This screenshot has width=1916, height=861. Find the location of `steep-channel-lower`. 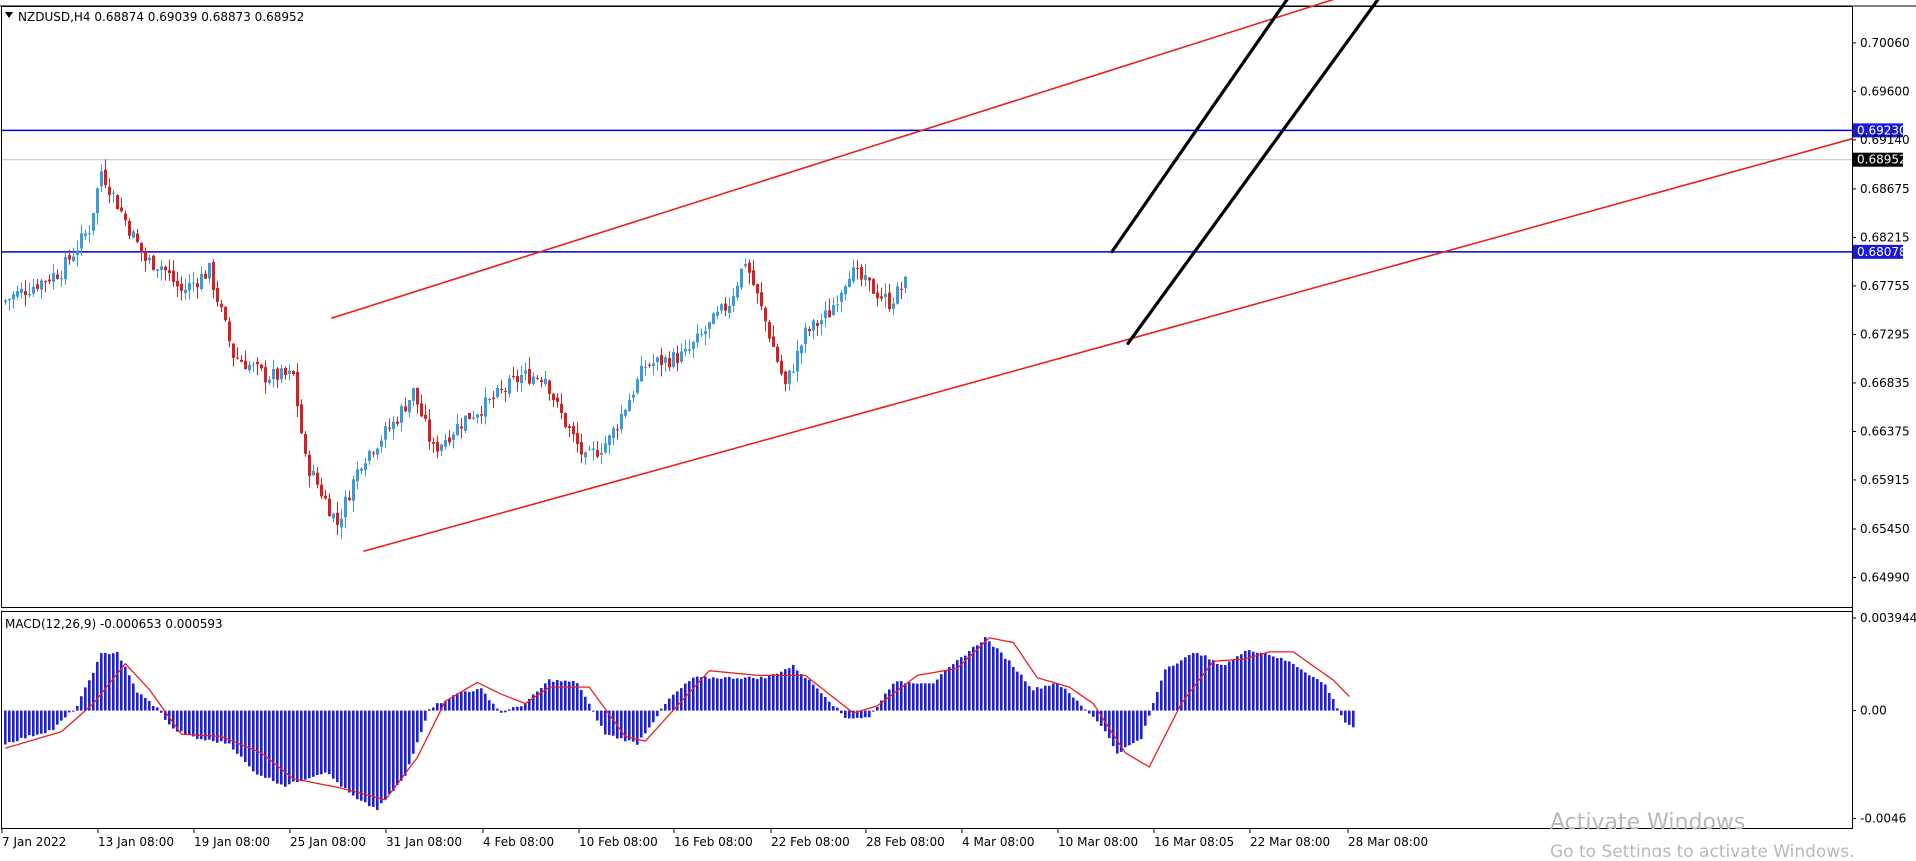

steep-channel-lower is located at coordinates (1273, 172).